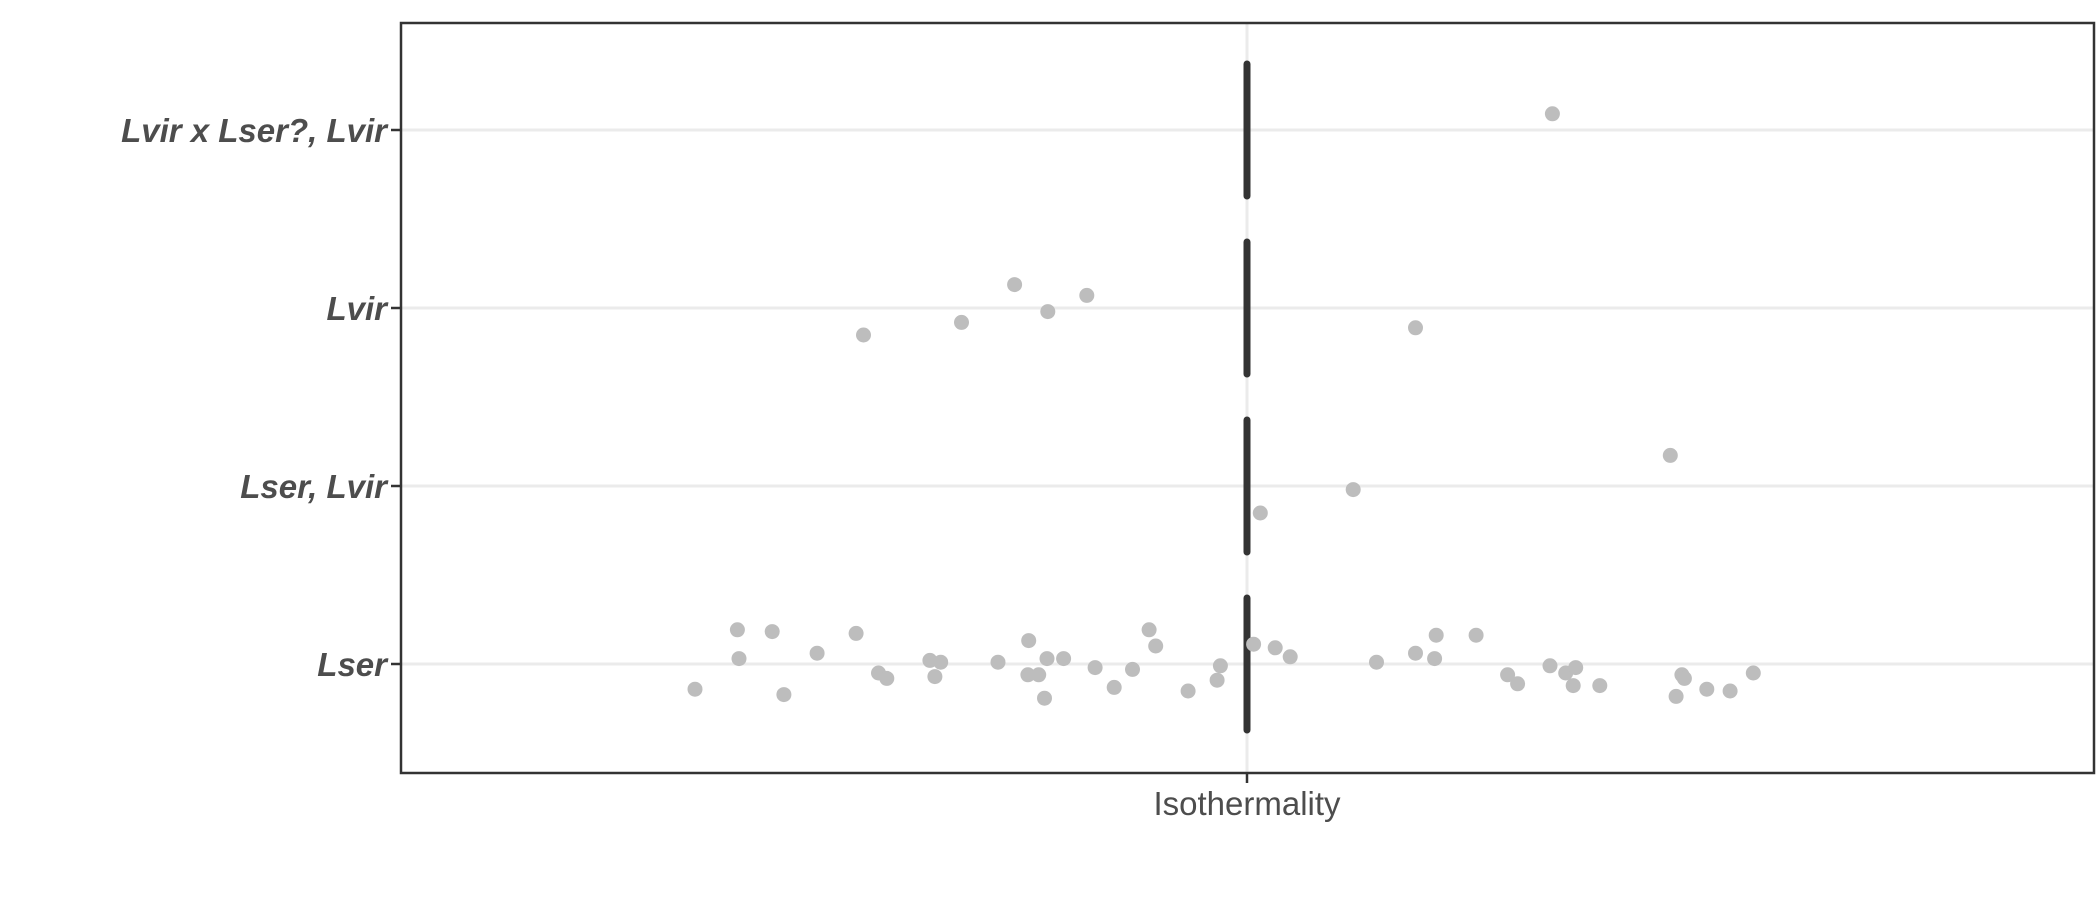  What do you see at coordinates (1247, 803) in the screenshot?
I see `x-tick-label: Isothermality` at bounding box center [1247, 803].